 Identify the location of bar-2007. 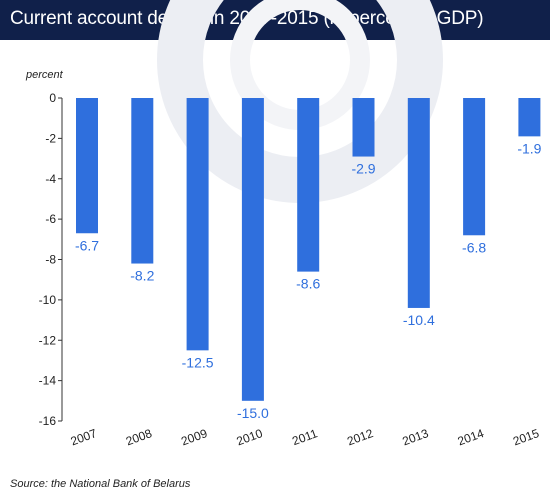
(87, 166).